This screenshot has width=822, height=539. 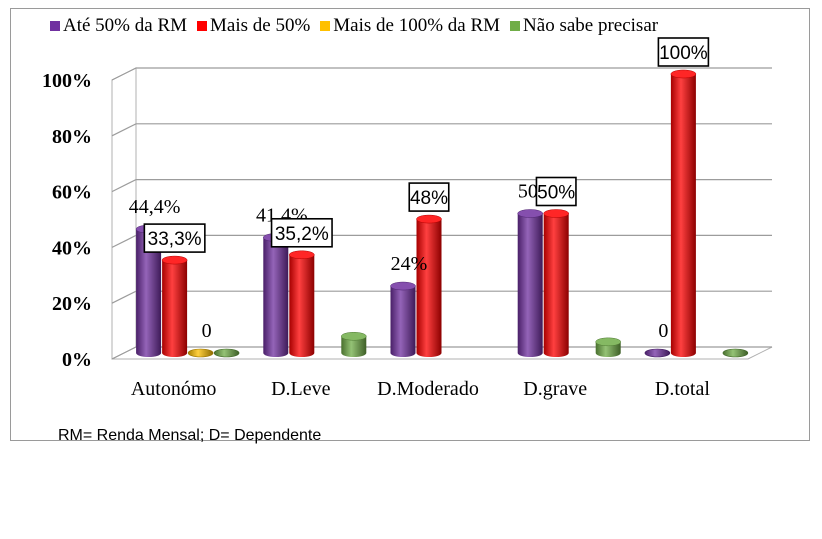 I want to click on y-tick-label: 0%, so click(x=77, y=360).